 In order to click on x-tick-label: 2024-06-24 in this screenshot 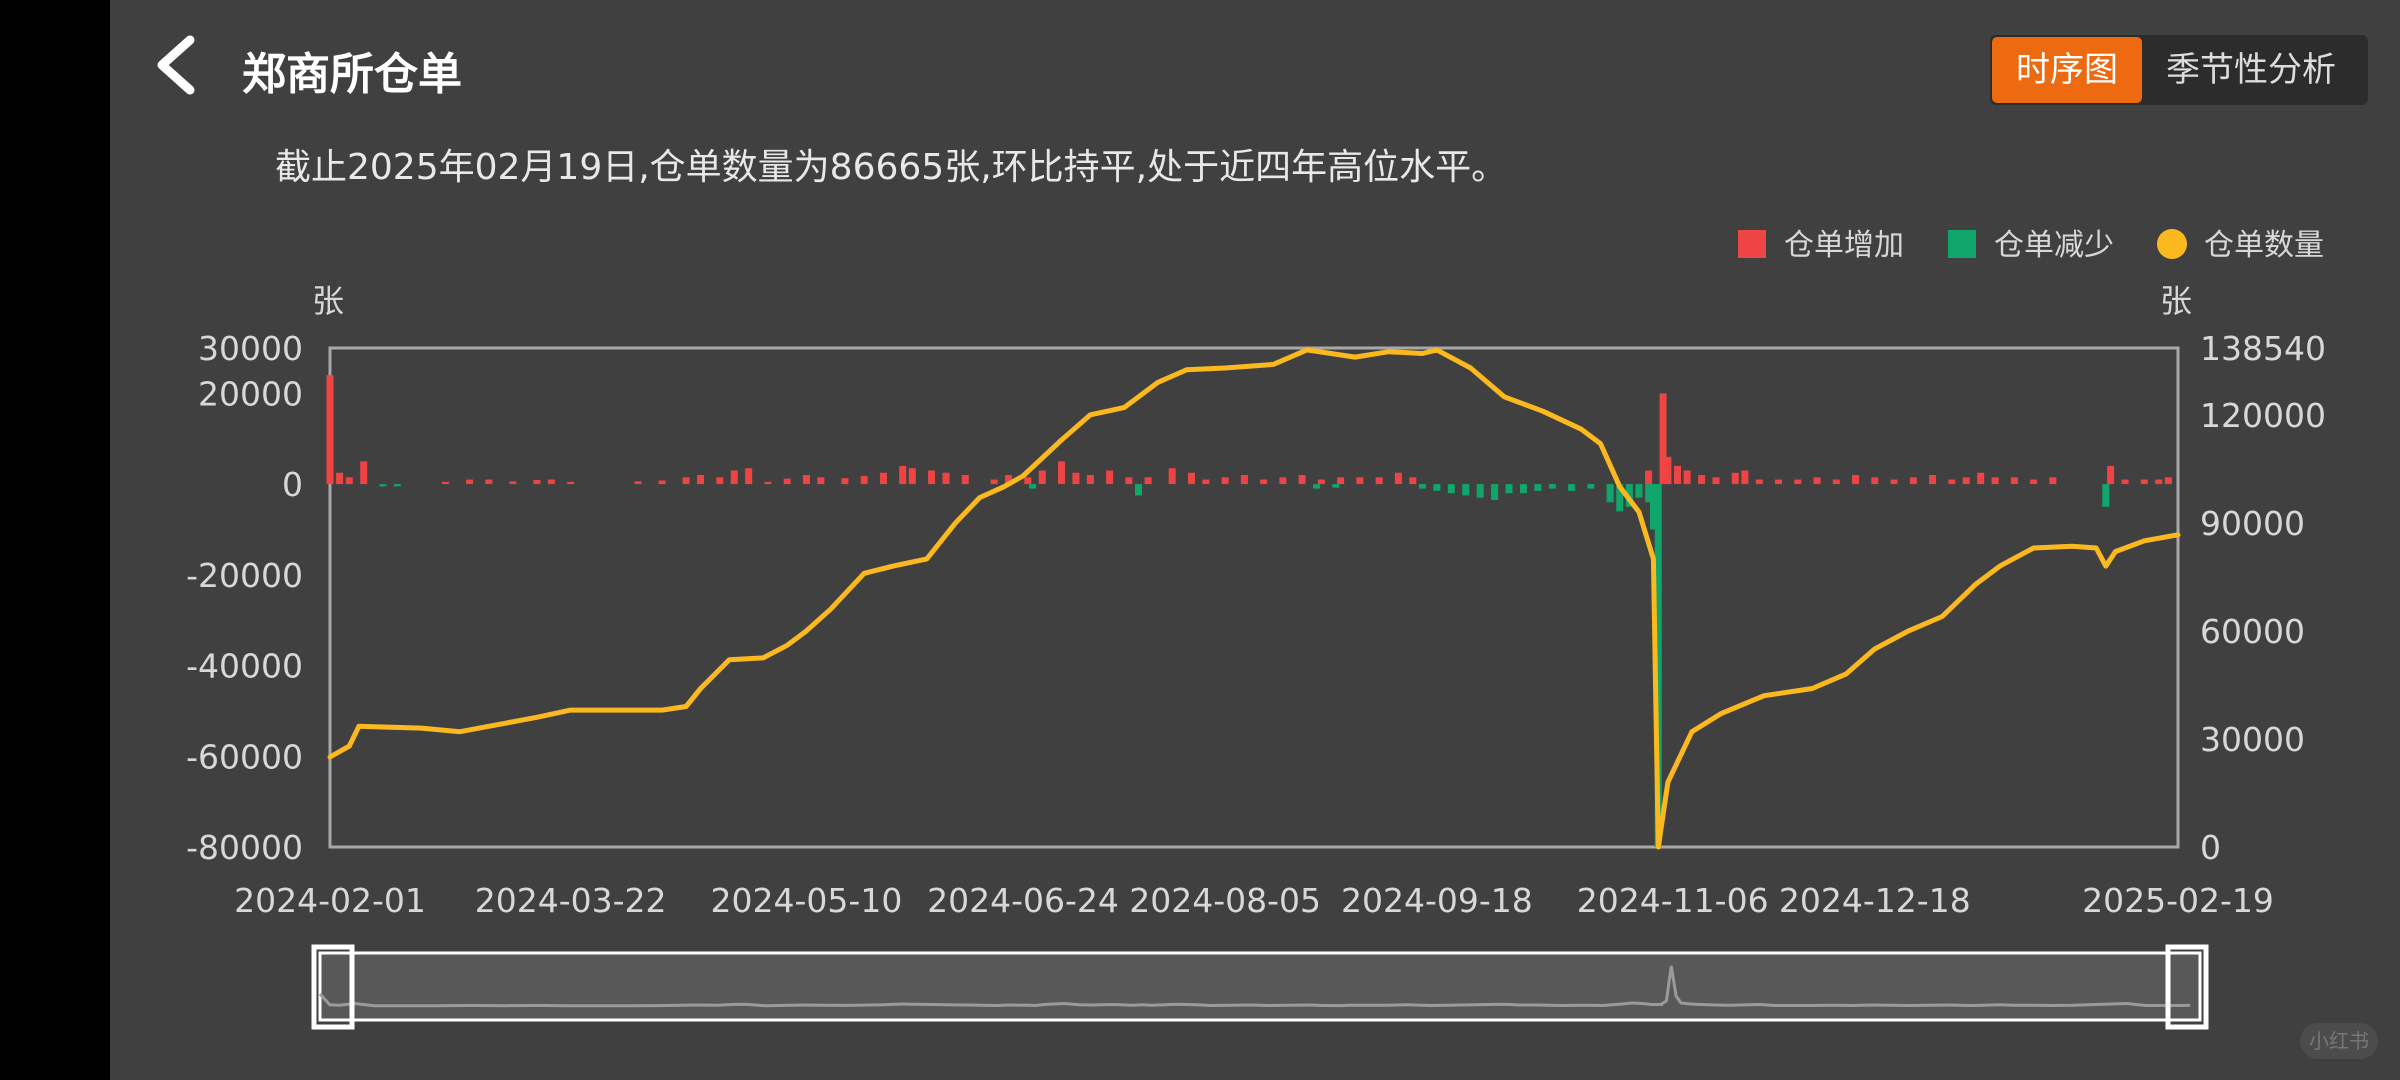, I will do `click(1023, 900)`.